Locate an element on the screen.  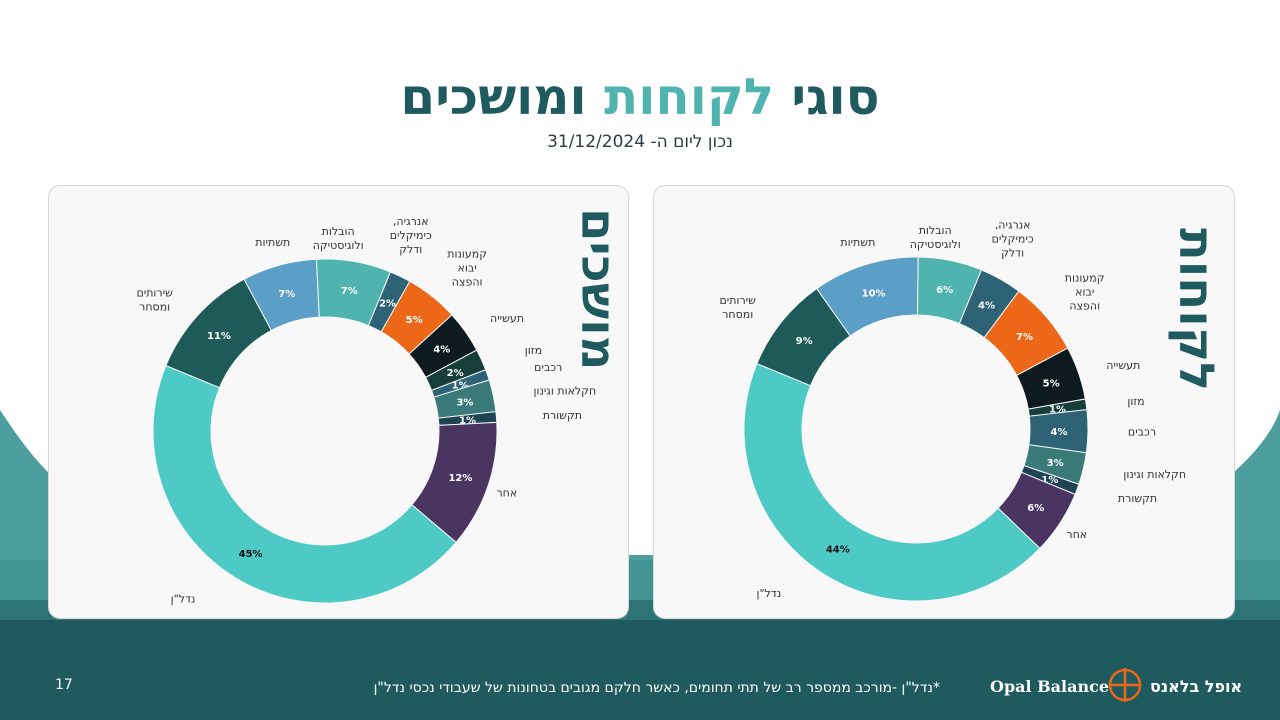
title-accent: לקוחות is located at coordinates (689, 97).